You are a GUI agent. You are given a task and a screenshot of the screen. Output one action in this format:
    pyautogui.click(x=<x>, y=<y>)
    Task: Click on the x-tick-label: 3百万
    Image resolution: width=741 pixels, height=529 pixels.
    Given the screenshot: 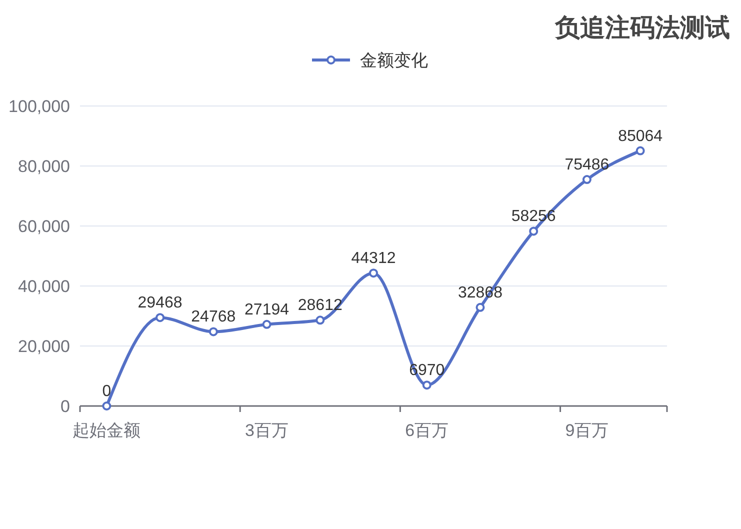 What is the action you would take?
    pyautogui.click(x=267, y=430)
    